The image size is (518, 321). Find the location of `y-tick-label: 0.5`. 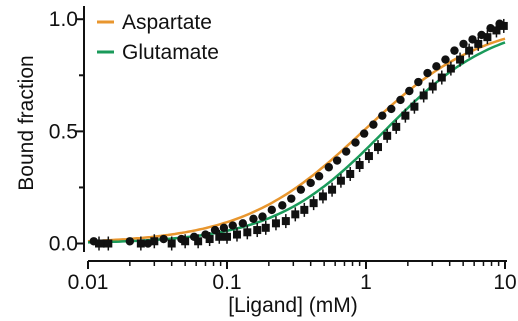

y-tick-label: 0.5 is located at coordinates (63, 131).